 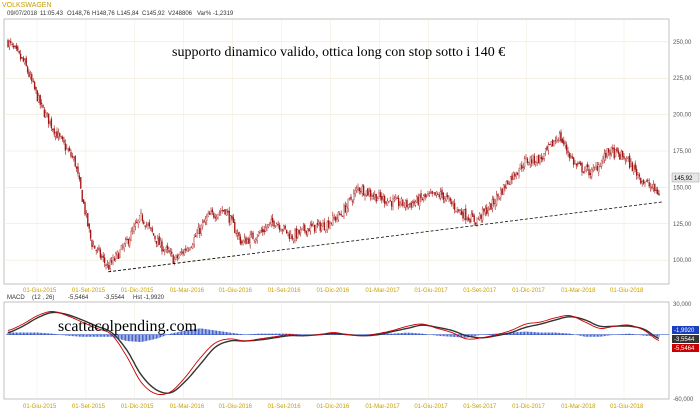 I want to click on price-x-tick: 01-Giu-2017, so click(x=431, y=291).